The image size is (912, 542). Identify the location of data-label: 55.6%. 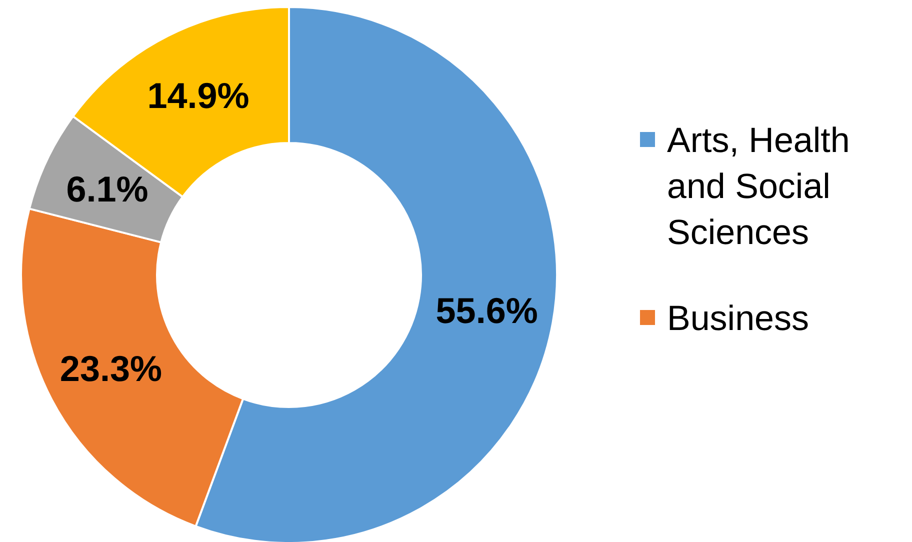
(487, 311).